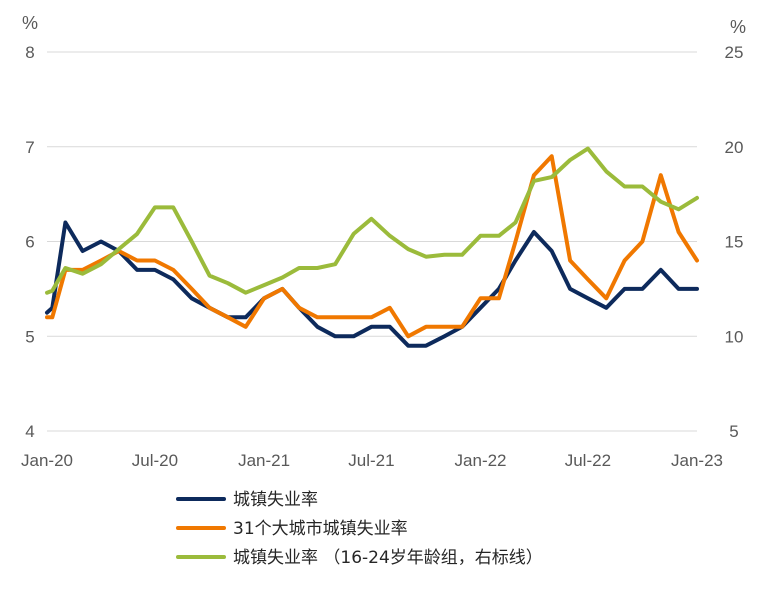 The height and width of the screenshot is (589, 768). I want to click on x-tick-label: Jan-20, so click(47, 460).